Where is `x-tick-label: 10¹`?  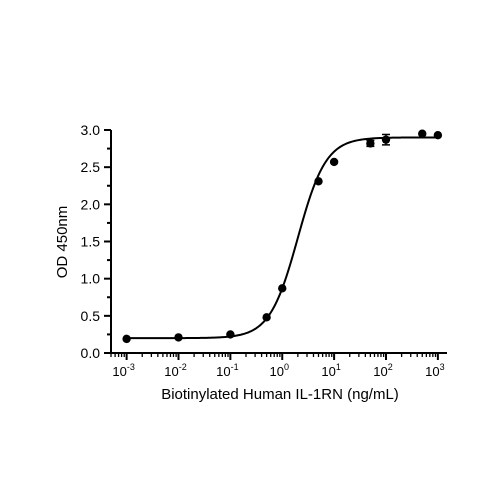 x-tick-label: 10¹ is located at coordinates (330, 370).